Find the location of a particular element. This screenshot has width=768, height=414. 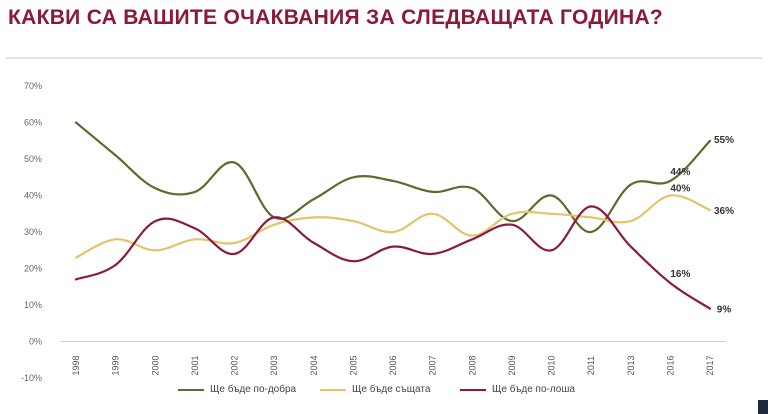

y-tick-label: 60% is located at coordinates (33, 123).